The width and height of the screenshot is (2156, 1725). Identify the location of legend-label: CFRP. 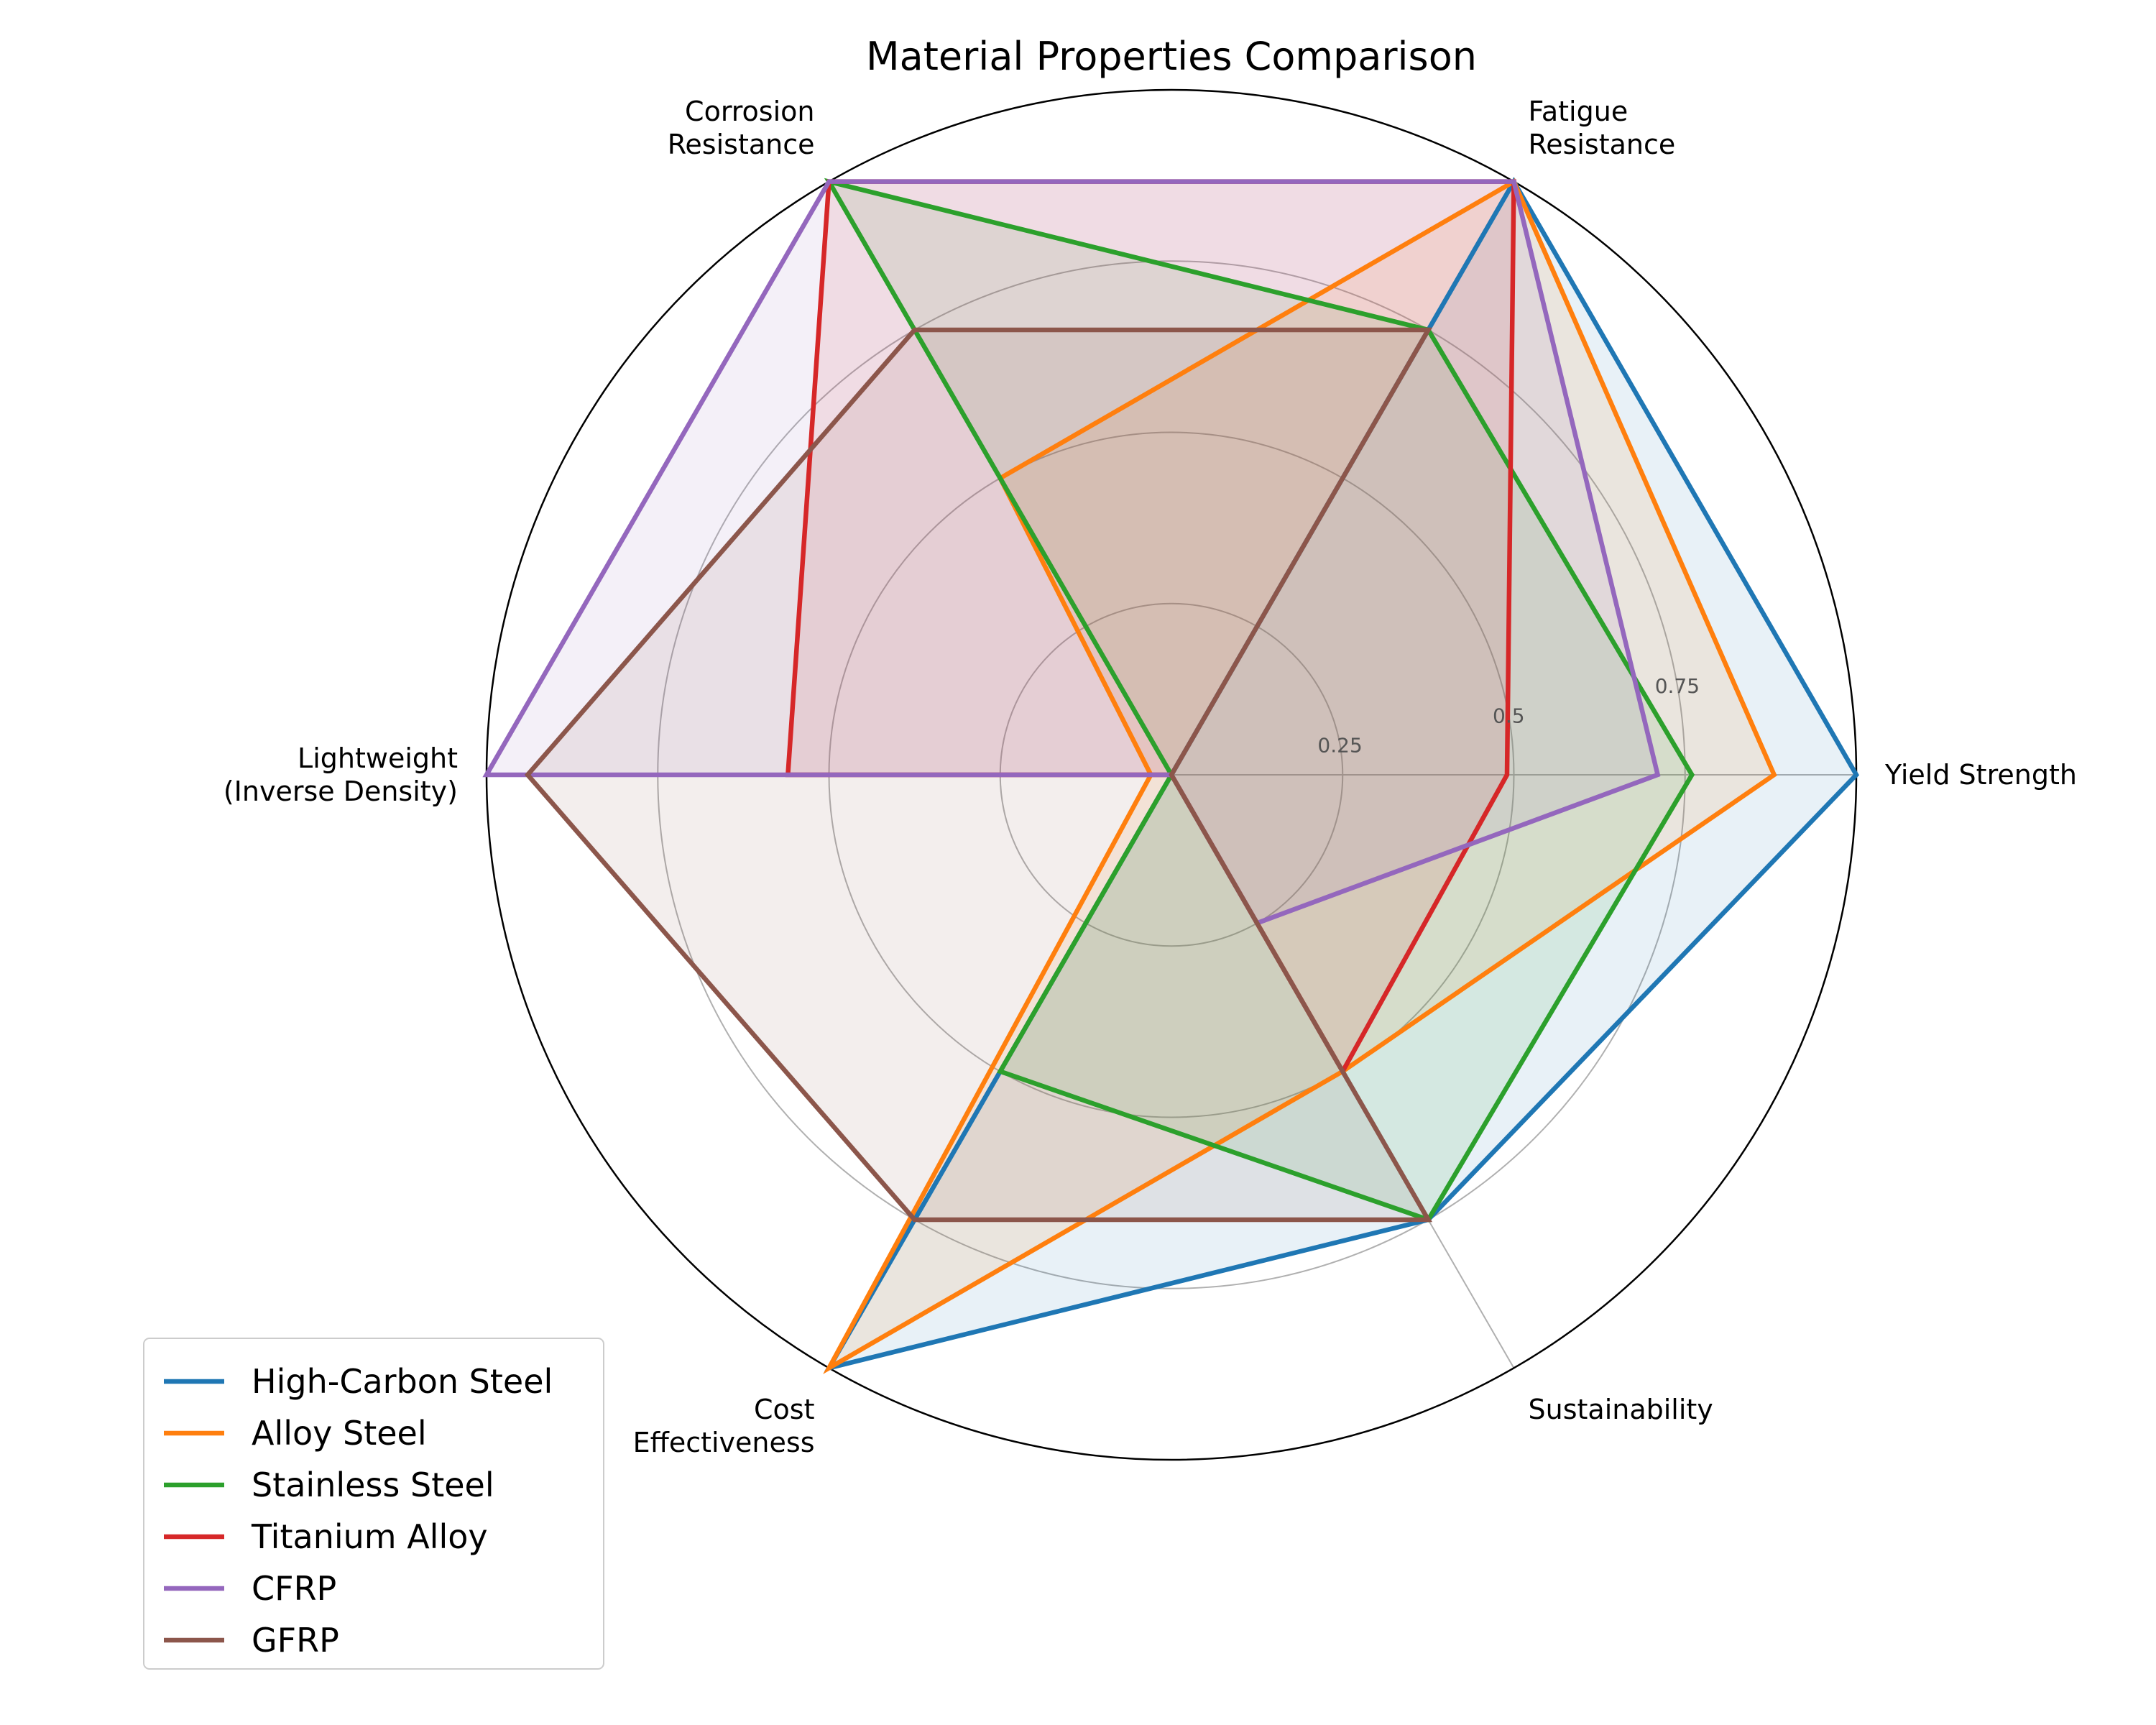
(294, 1588).